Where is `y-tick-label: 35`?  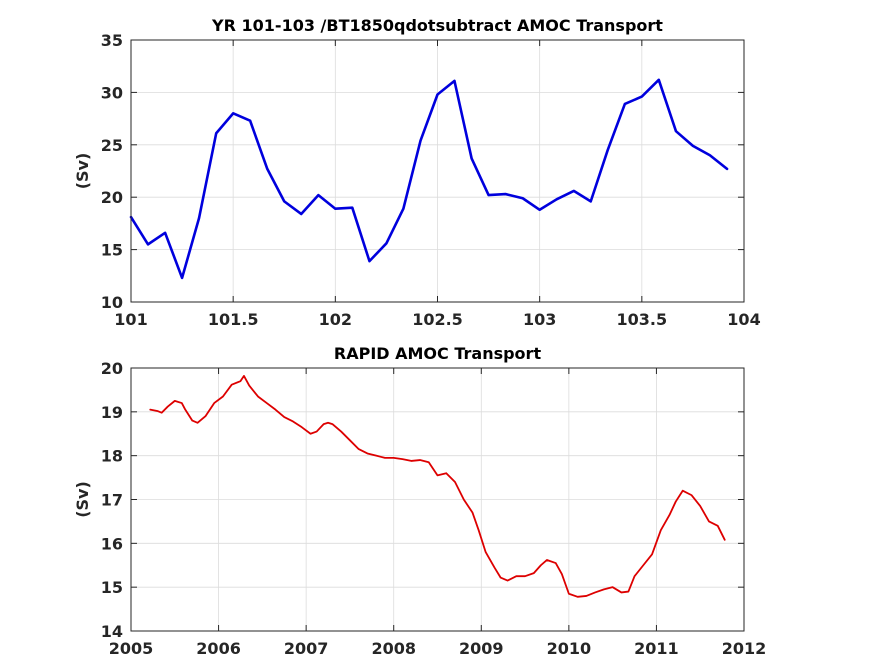
y-tick-label: 35 is located at coordinates (112, 40).